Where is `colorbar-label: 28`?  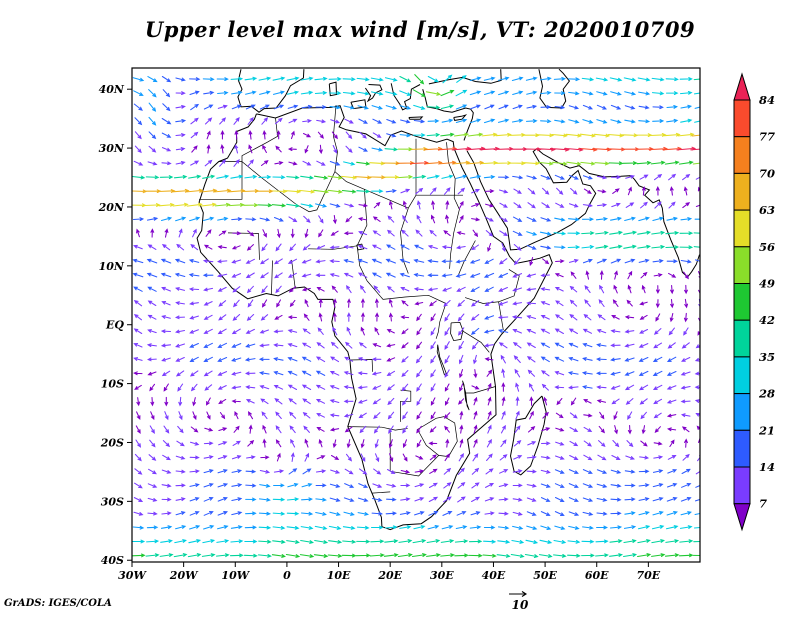 colorbar-label: 28 is located at coordinates (766, 394).